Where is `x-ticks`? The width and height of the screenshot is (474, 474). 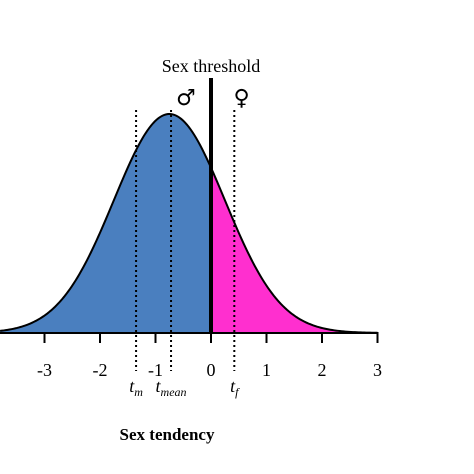 x-ticks is located at coordinates (211, 338).